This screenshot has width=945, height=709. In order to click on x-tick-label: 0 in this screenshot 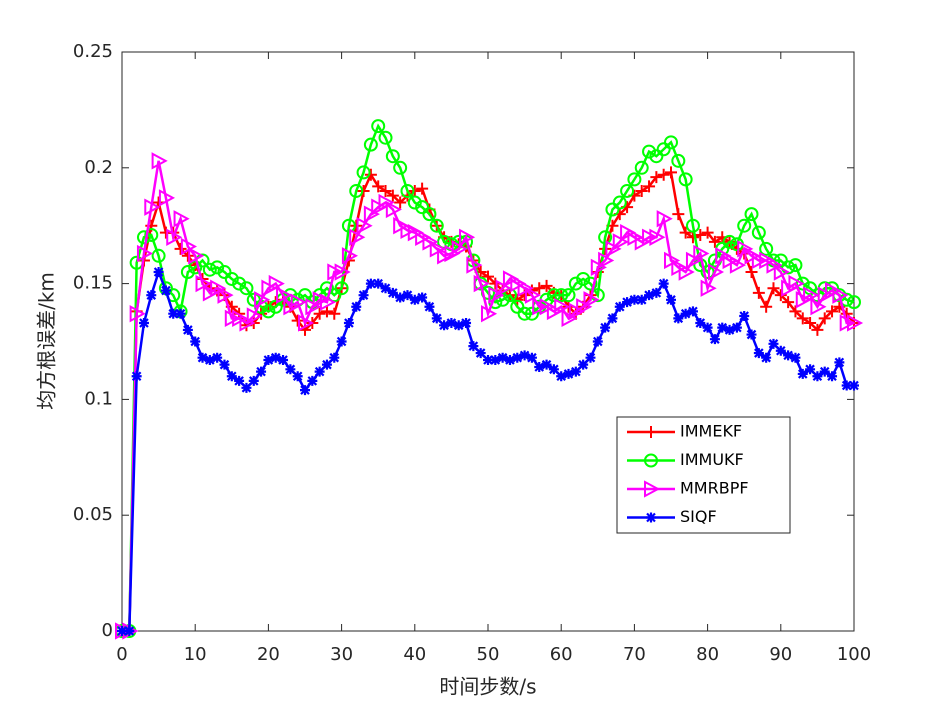, I will do `click(121, 654)`.